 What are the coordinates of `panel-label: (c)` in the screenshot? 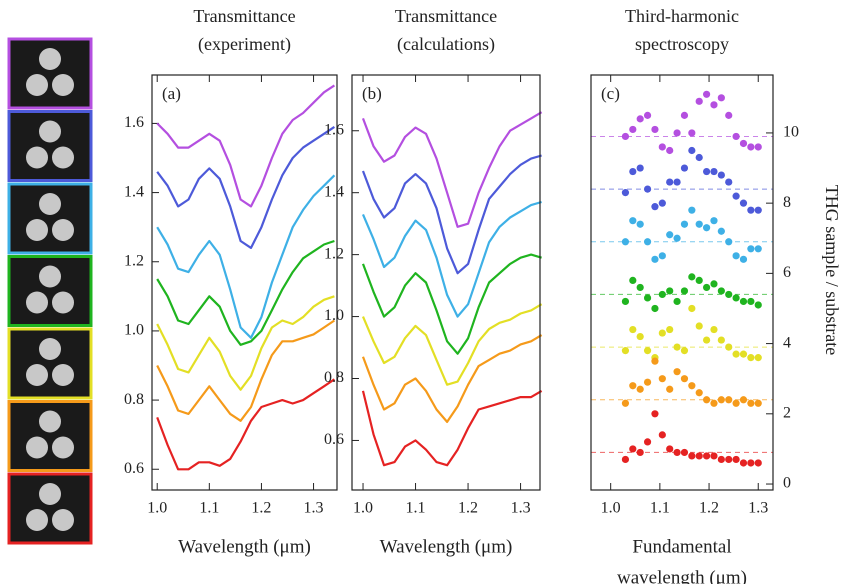 It's located at (610, 93).